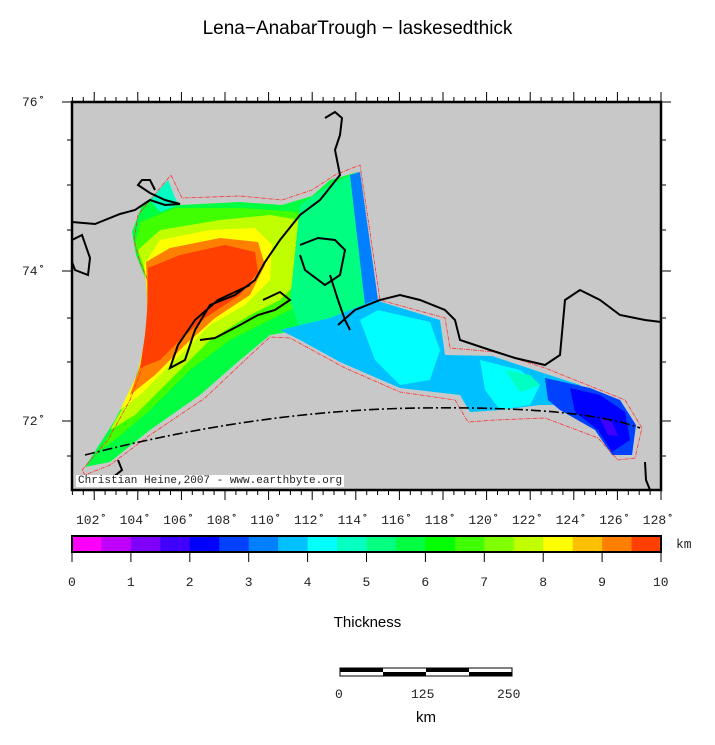  Describe the element at coordinates (426, 717) in the screenshot. I see `scalebar-unit: km` at that location.